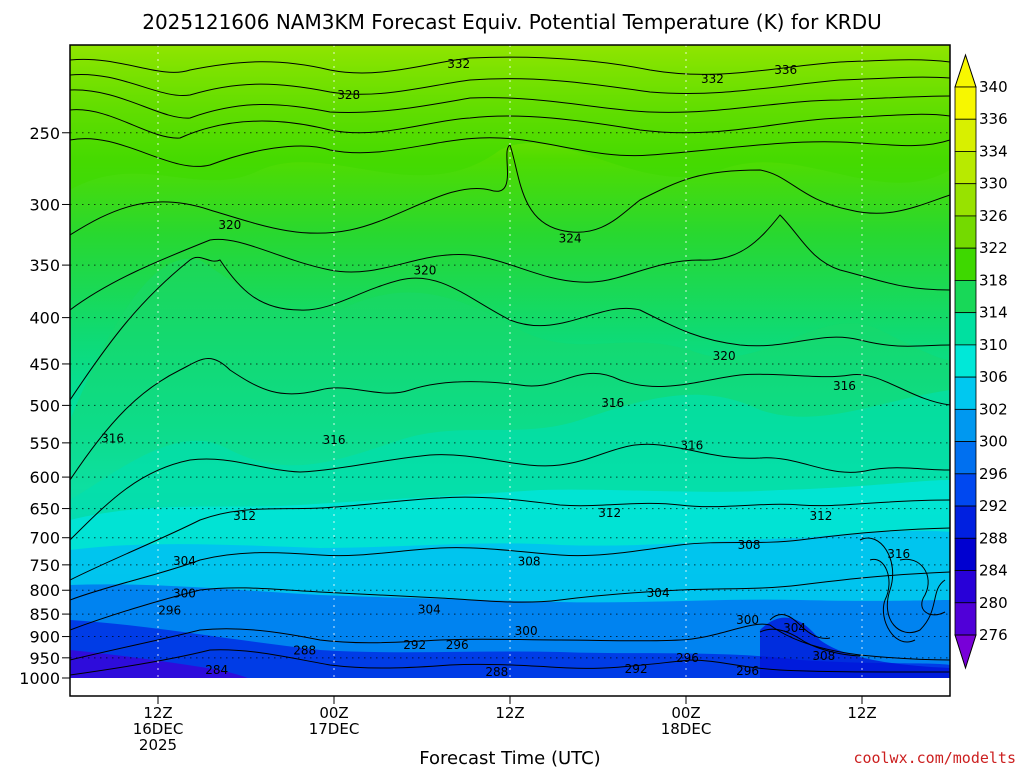 Image resolution: width=1024 pixels, height=768 pixels. Describe the element at coordinates (509, 758) in the screenshot. I see `x-axis-title: Forecast Time (UTC)` at that location.